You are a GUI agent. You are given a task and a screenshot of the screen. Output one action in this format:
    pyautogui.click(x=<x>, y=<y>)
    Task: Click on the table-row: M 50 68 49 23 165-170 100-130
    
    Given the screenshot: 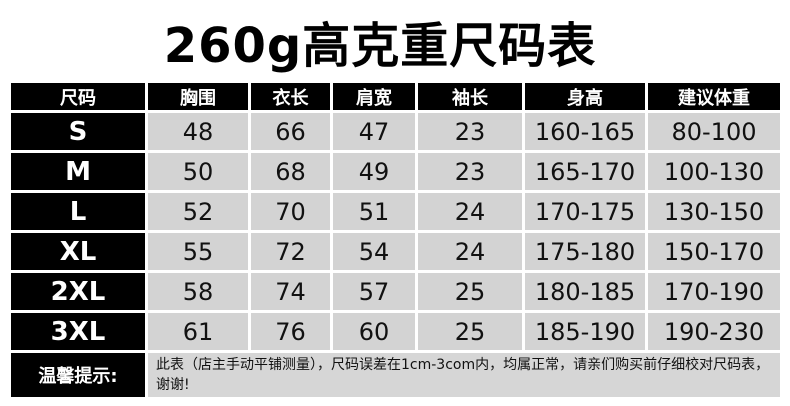 What is the action you would take?
    pyautogui.click(x=395, y=171)
    